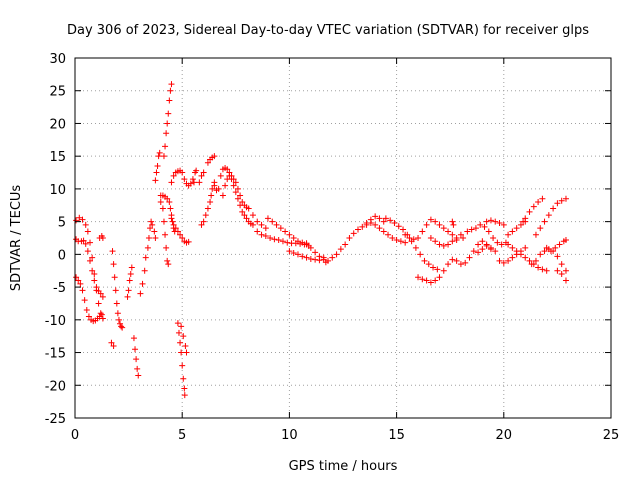  What do you see at coordinates (345, 435) in the screenshot?
I see `x-tick-labels: 0 5 10 15 20 25` at bounding box center [345, 435].